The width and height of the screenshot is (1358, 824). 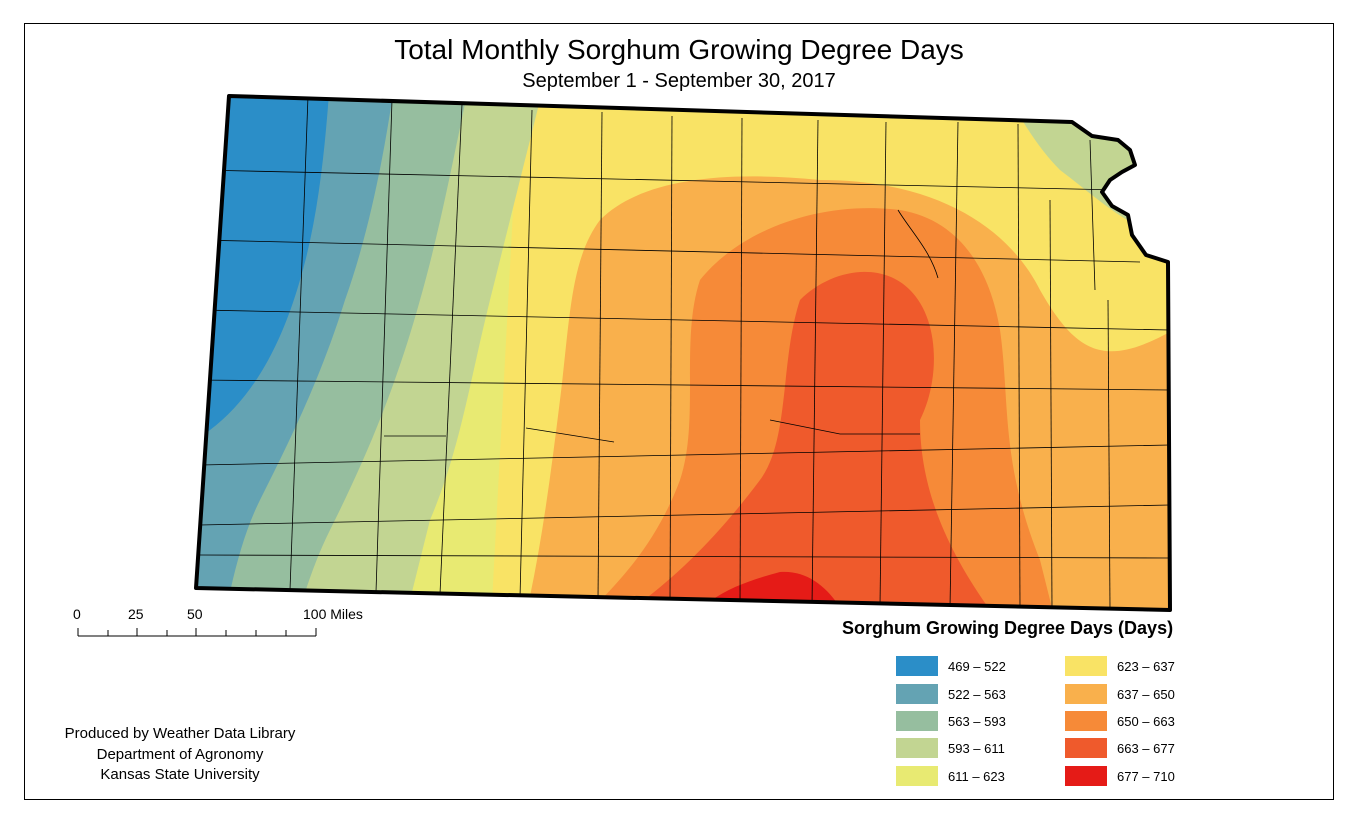 What do you see at coordinates (136, 614) in the screenshot?
I see `scale-label-25: 25` at bounding box center [136, 614].